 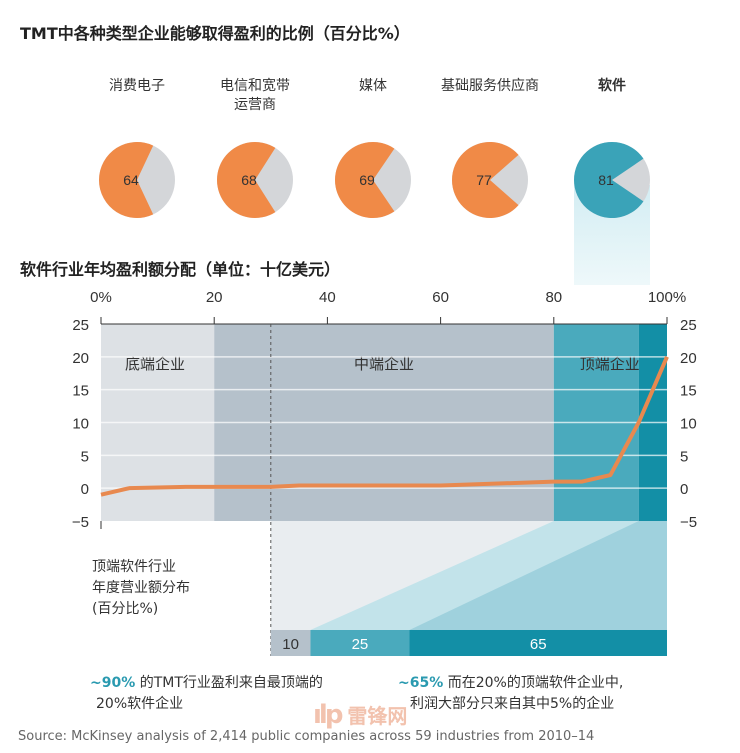 I want to click on note-text: 的TMT行业盈利来自最顶端的, so click(x=229, y=683).